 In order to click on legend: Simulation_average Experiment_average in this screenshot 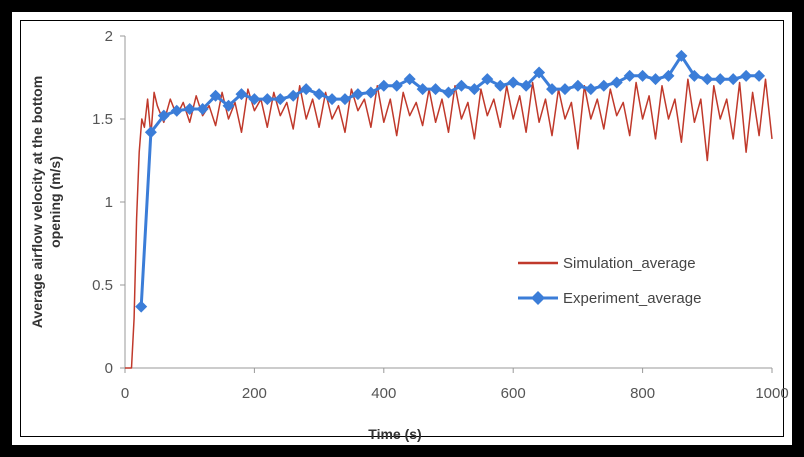, I will do `click(609, 281)`.